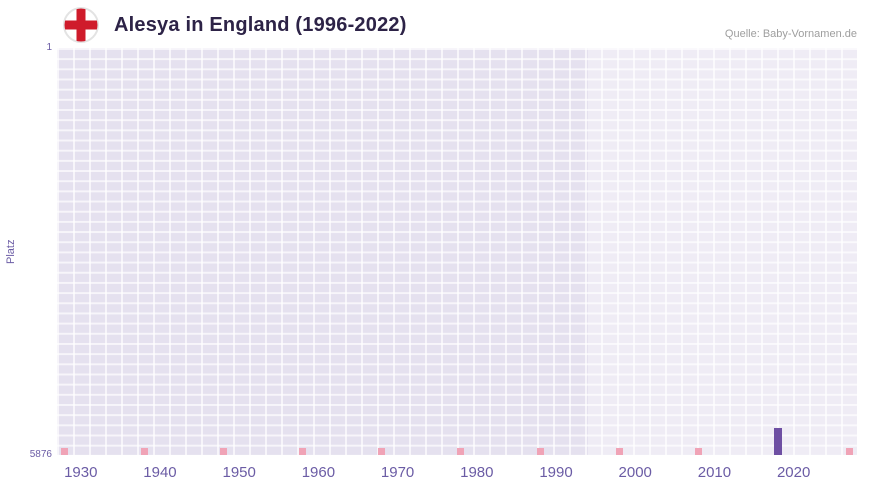  Describe the element at coordinates (239, 472) in the screenshot. I see `x-tick-label: 1950` at that location.